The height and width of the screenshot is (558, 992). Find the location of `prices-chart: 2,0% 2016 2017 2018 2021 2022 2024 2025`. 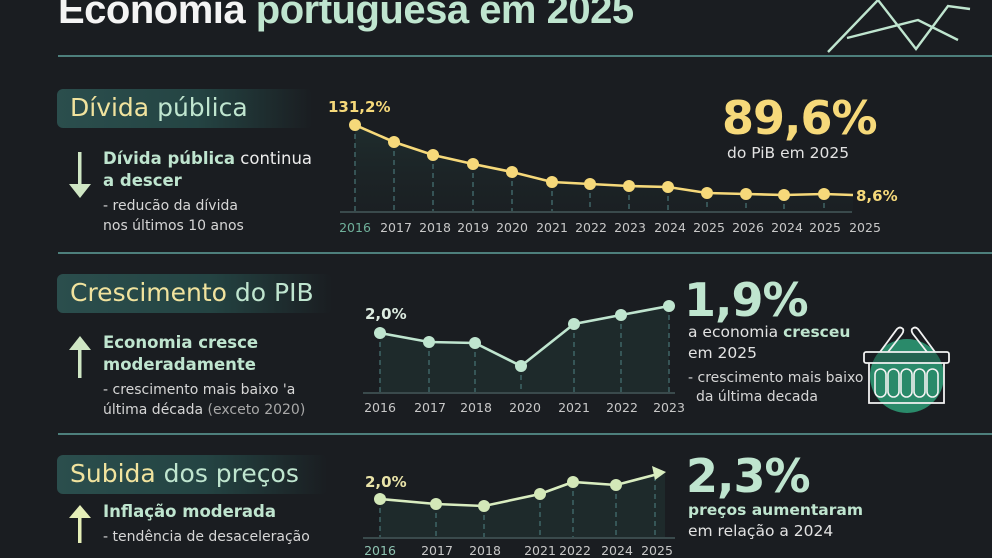

prices-chart: 2,0% 2016 2017 2018 2021 2022 2024 2025 is located at coordinates (519, 512).